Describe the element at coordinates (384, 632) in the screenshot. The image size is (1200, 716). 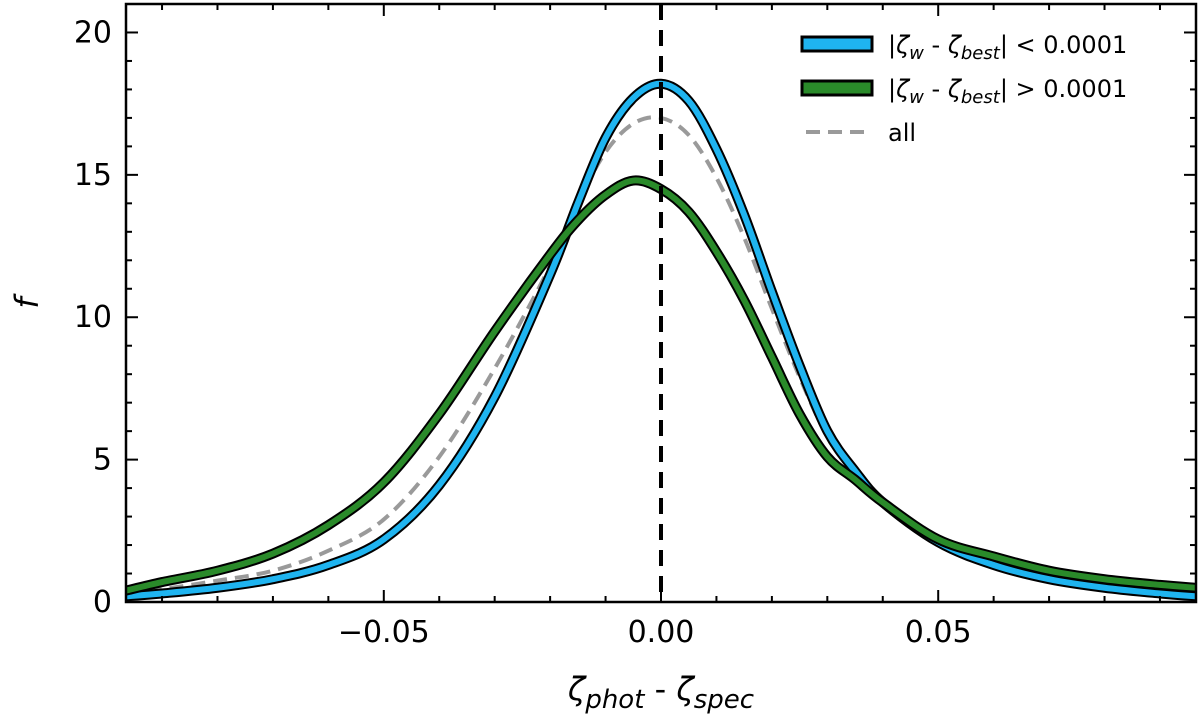
I see `x-tick-label: −0.05` at that location.